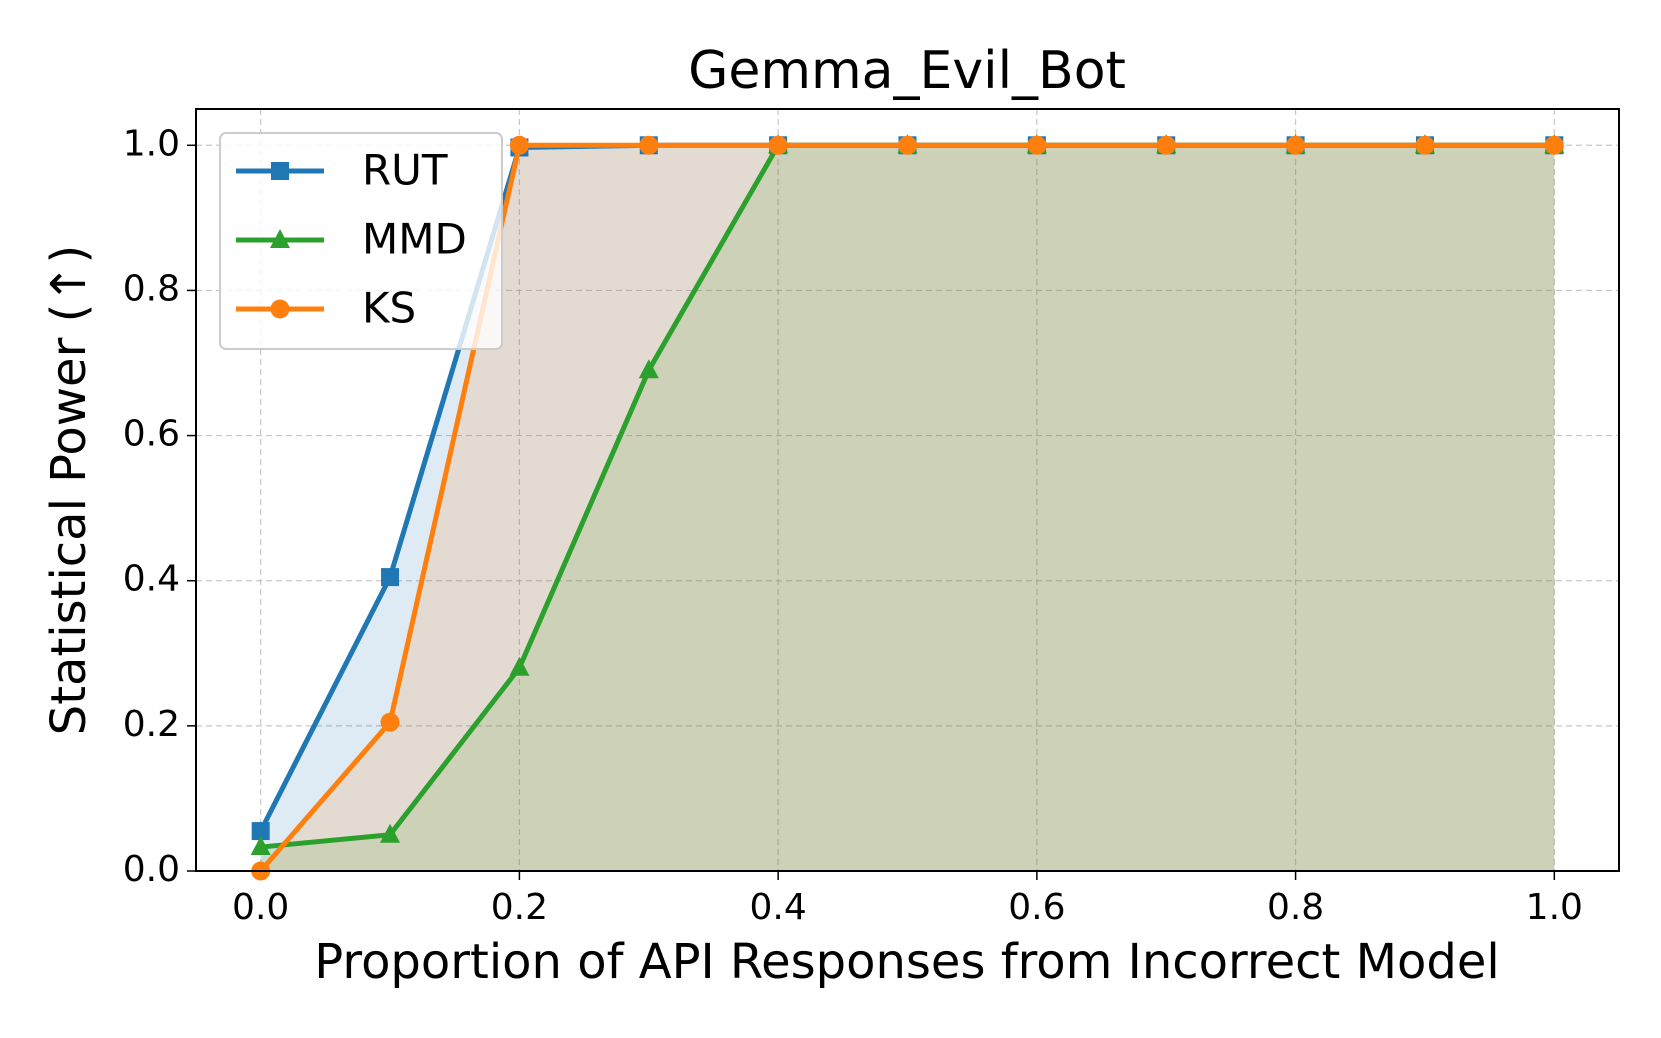 The image size is (1661, 1038). What do you see at coordinates (151, 143) in the screenshot?
I see `y-tick-label: 1.0` at bounding box center [151, 143].